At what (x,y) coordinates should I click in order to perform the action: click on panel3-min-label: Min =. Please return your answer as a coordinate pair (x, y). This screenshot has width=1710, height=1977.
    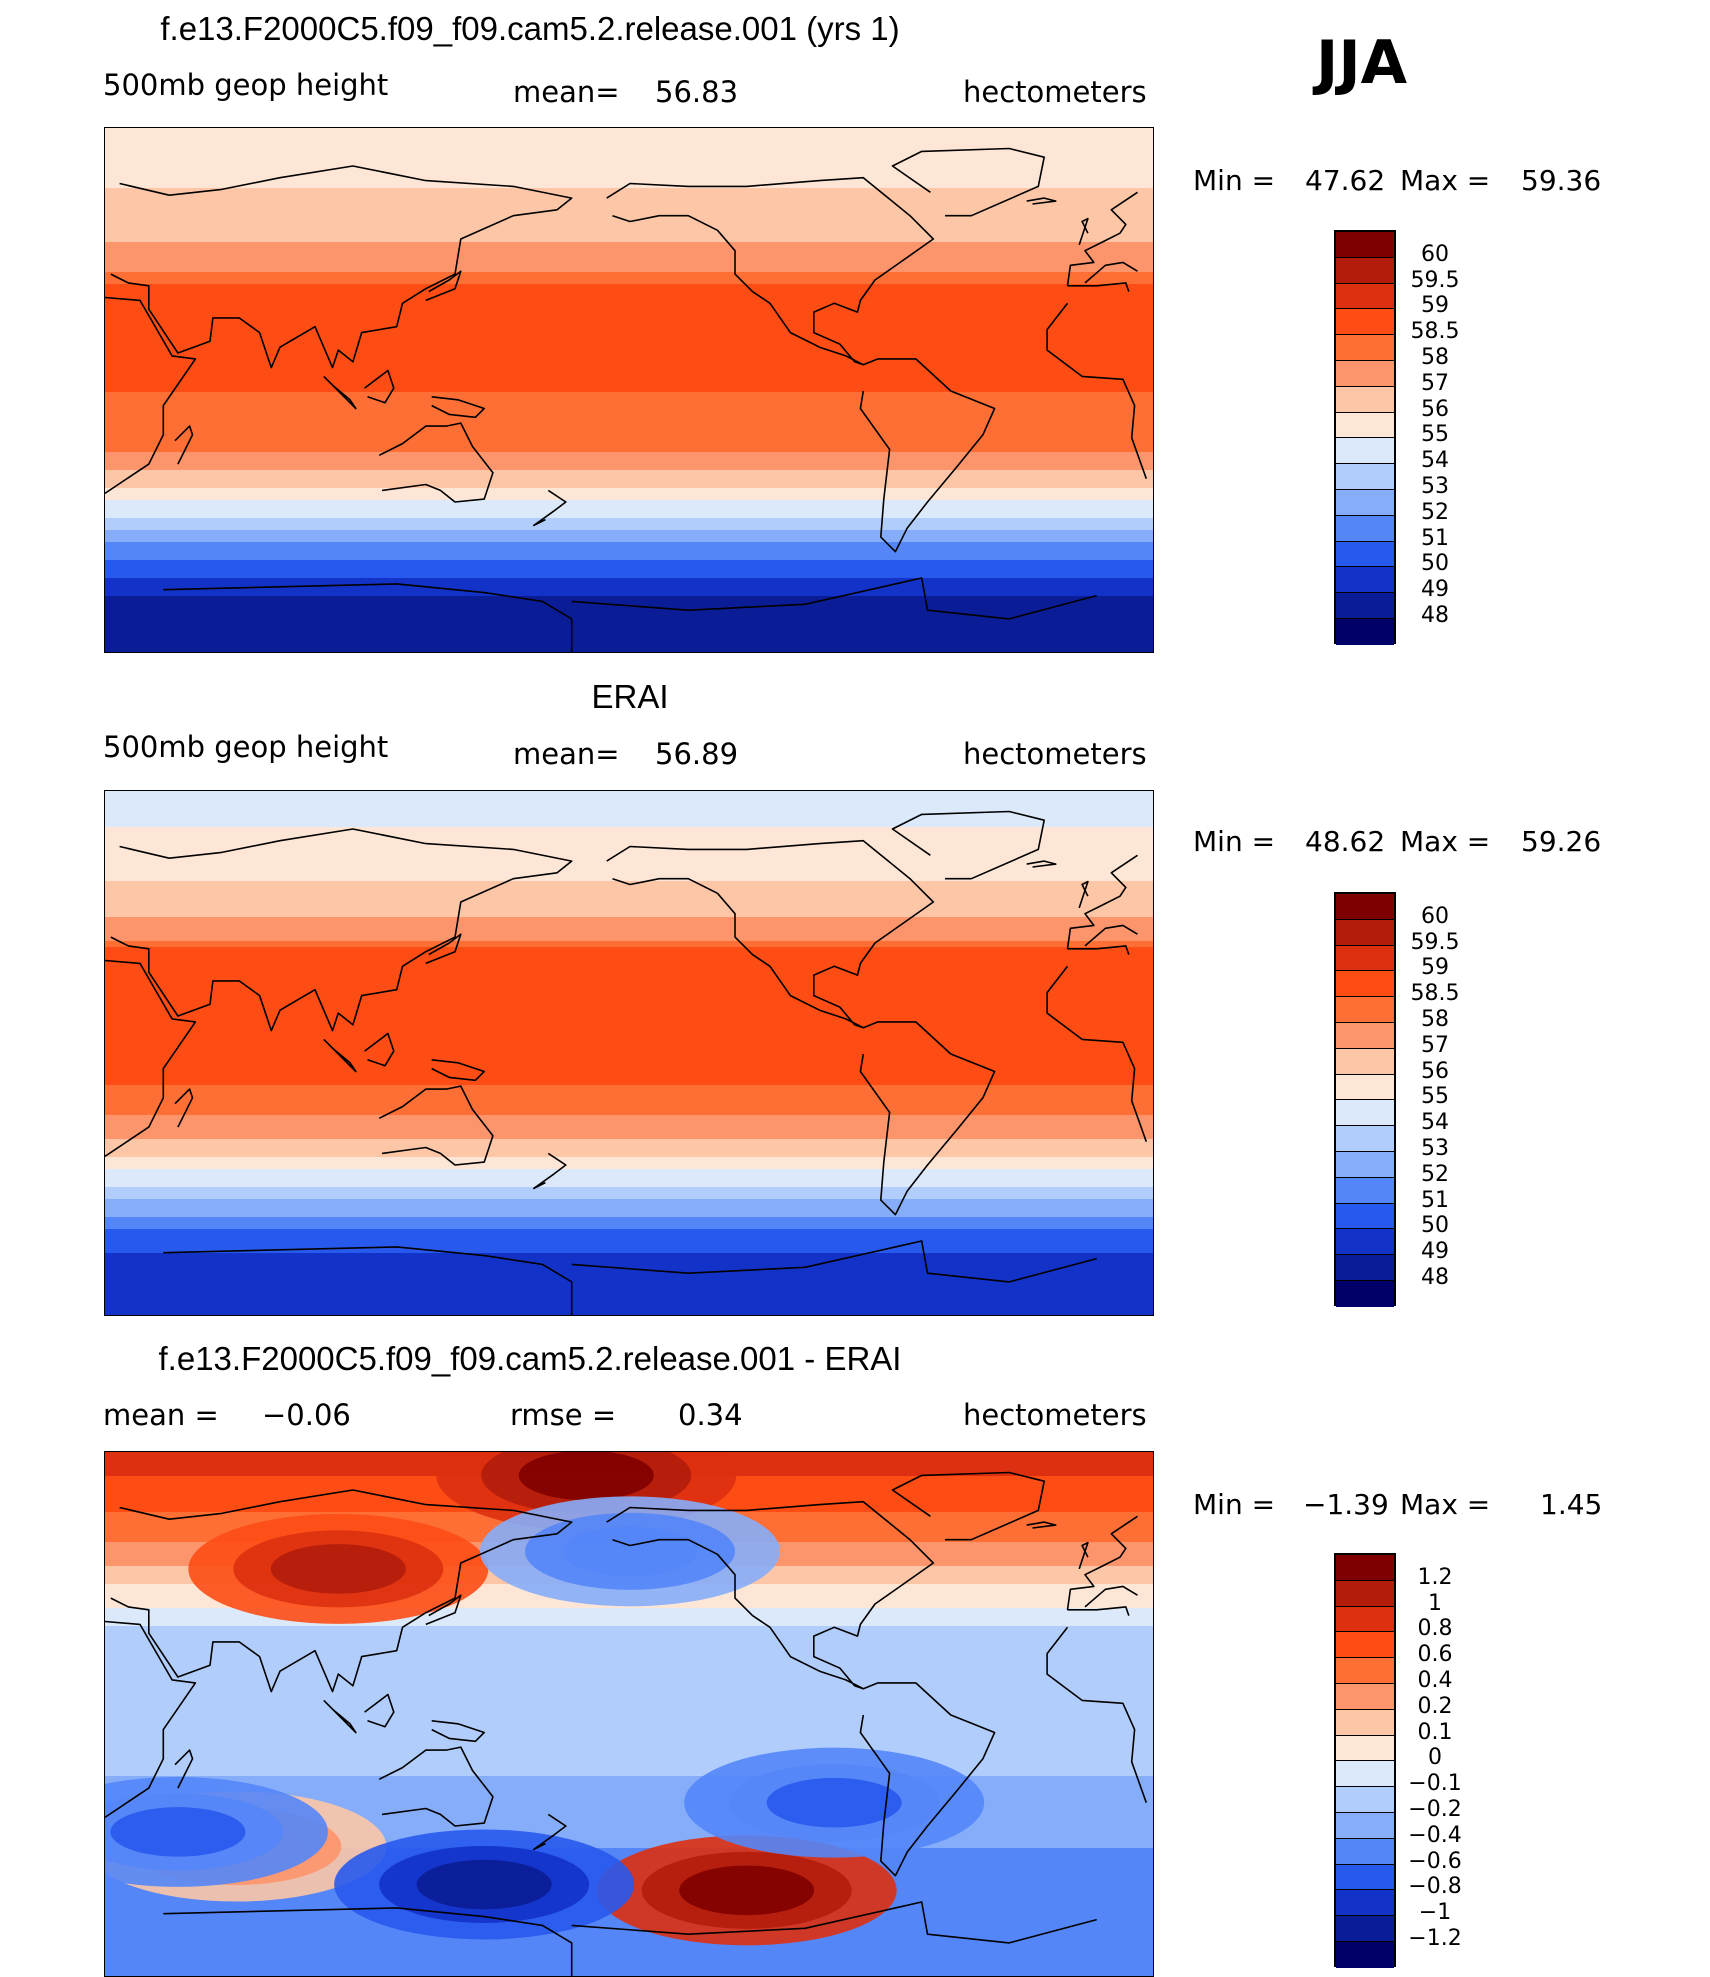
    Looking at the image, I should click on (1234, 1504).